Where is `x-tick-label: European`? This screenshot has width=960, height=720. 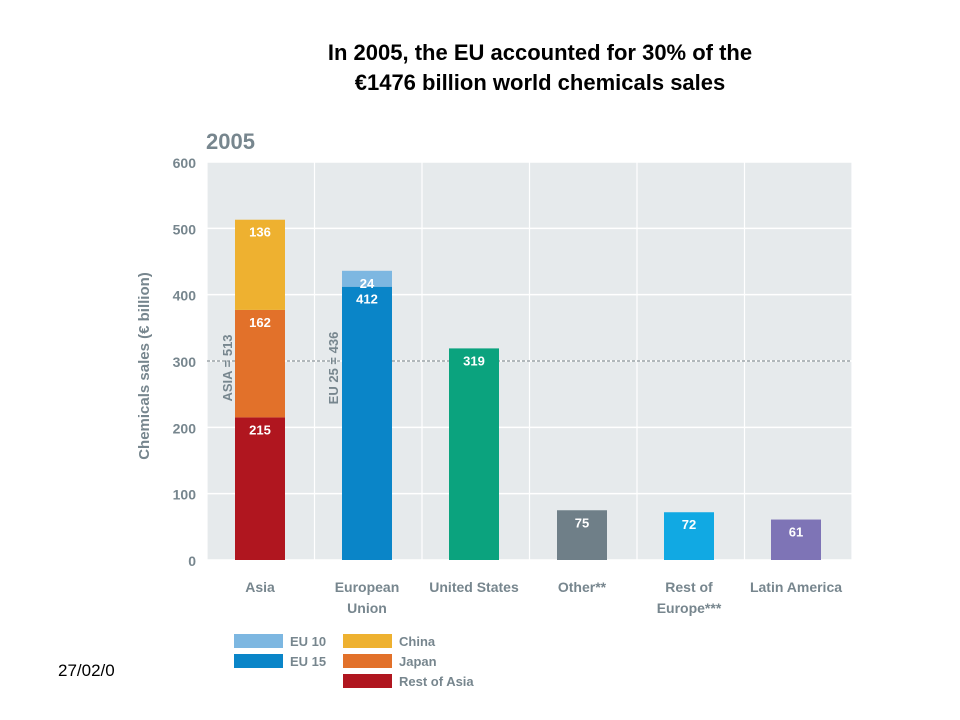
x-tick-label: European is located at coordinates (367, 587).